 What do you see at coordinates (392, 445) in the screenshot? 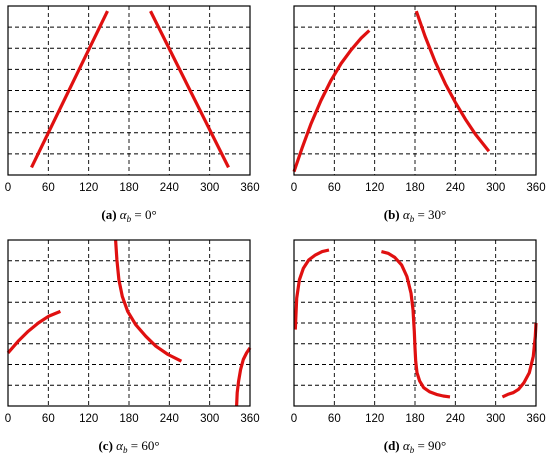
I see `caption-tag: (d)` at bounding box center [392, 445].